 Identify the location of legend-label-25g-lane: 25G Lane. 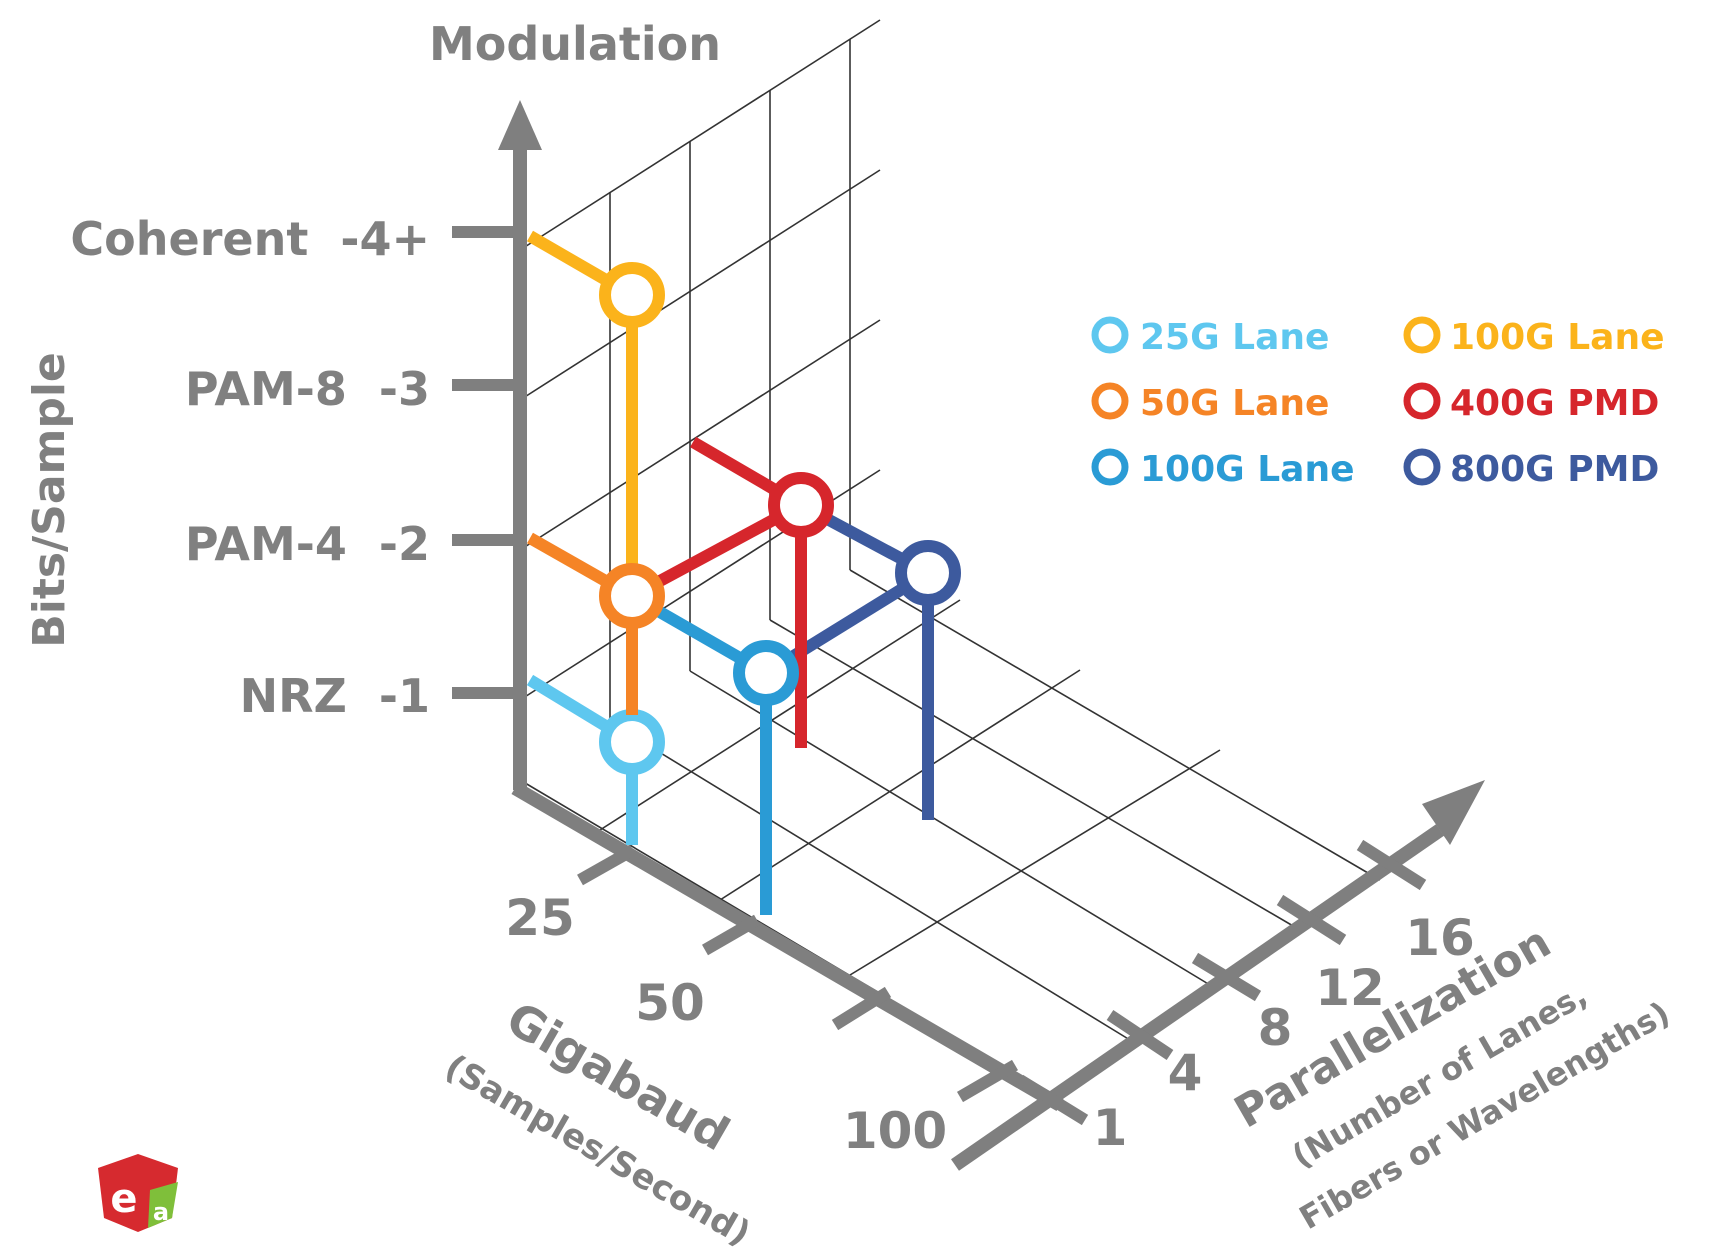
(1234, 337).